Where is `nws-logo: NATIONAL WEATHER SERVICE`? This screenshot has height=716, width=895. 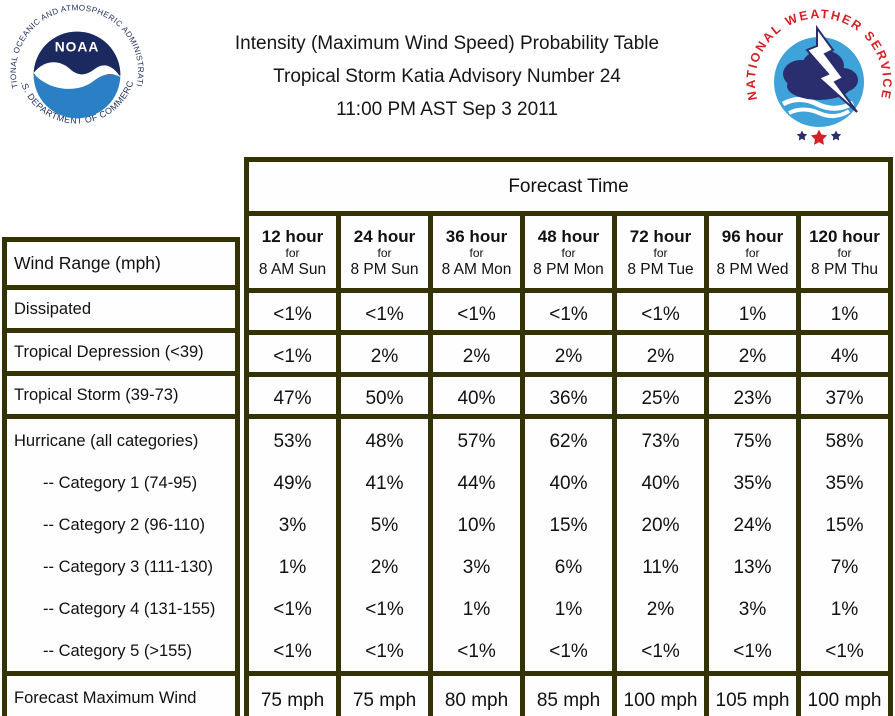
nws-logo: NATIONAL WEATHER SERVICE is located at coordinates (818, 76).